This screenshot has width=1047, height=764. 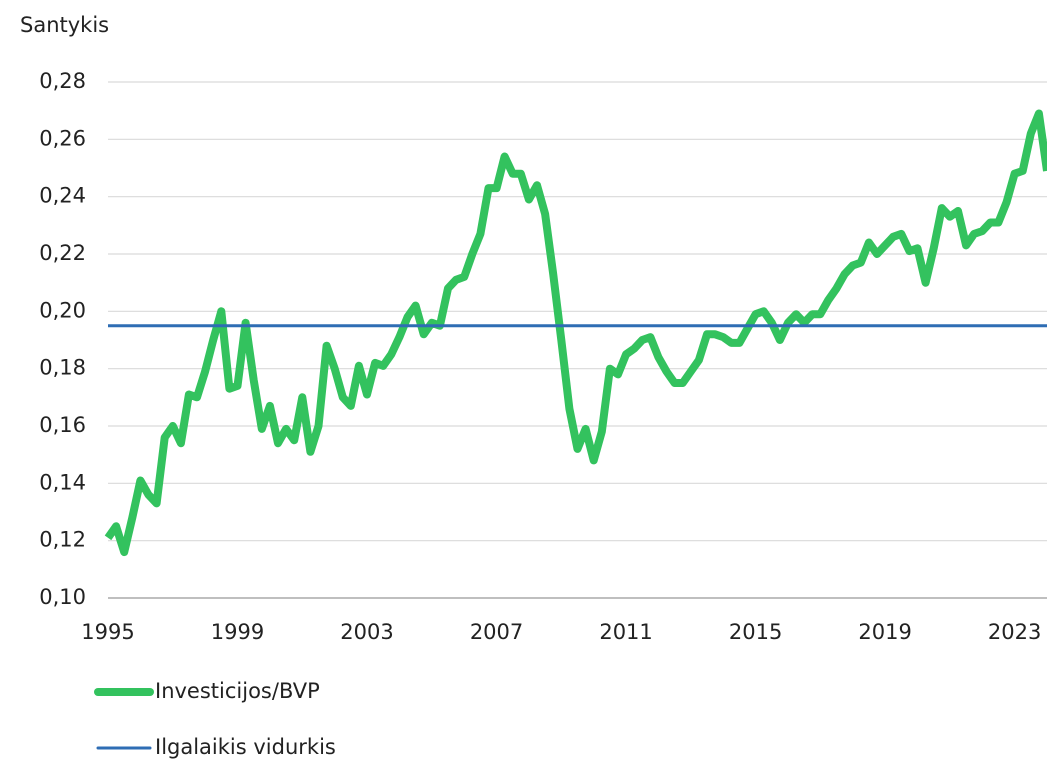 I want to click on y-tick-label: 0,26, so click(x=62, y=138).